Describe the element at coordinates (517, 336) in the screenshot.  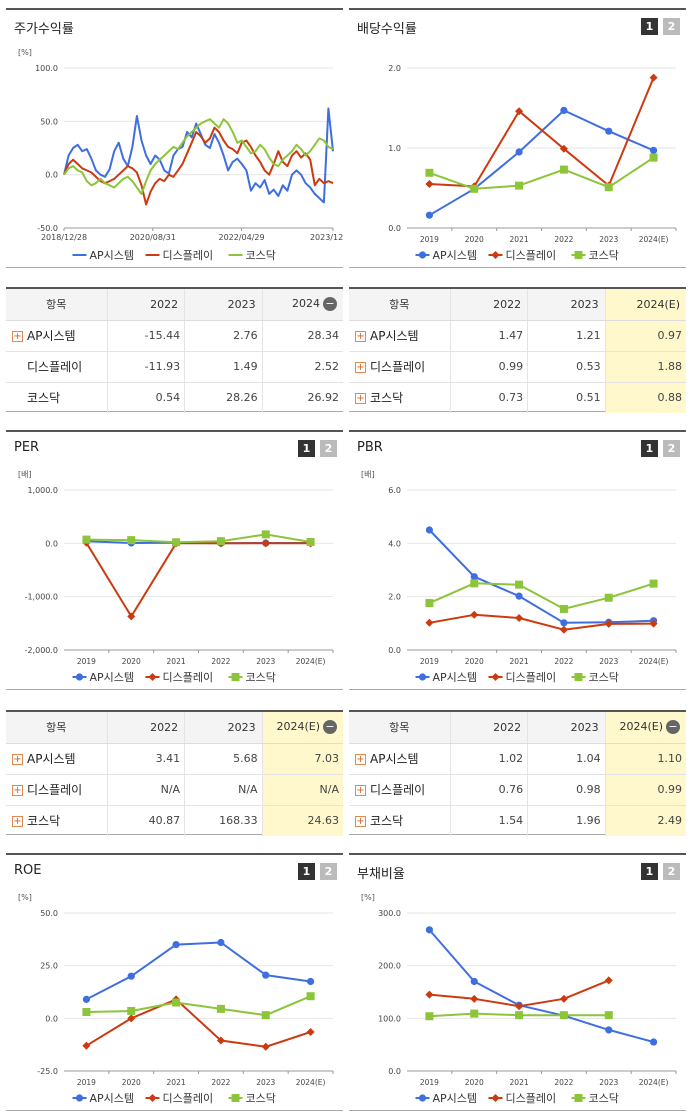
I see `table-row: + AP시스템 1.47 1.21 0.97` at that location.